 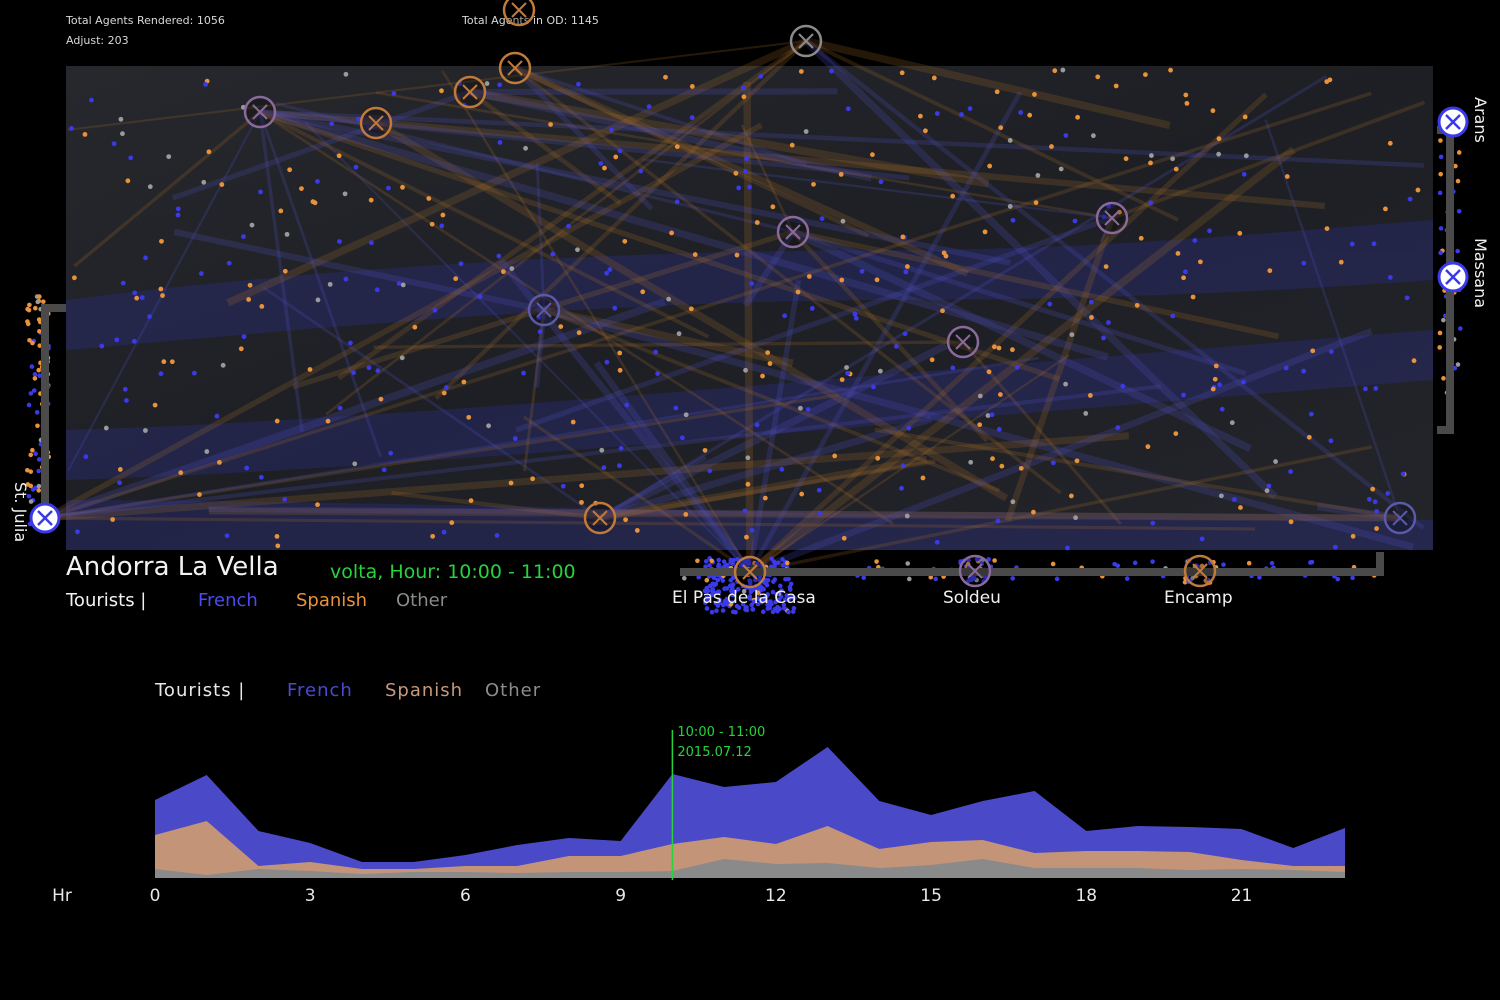 What do you see at coordinates (332, 600) in the screenshot?
I see `legend-spanish: Spanish` at bounding box center [332, 600].